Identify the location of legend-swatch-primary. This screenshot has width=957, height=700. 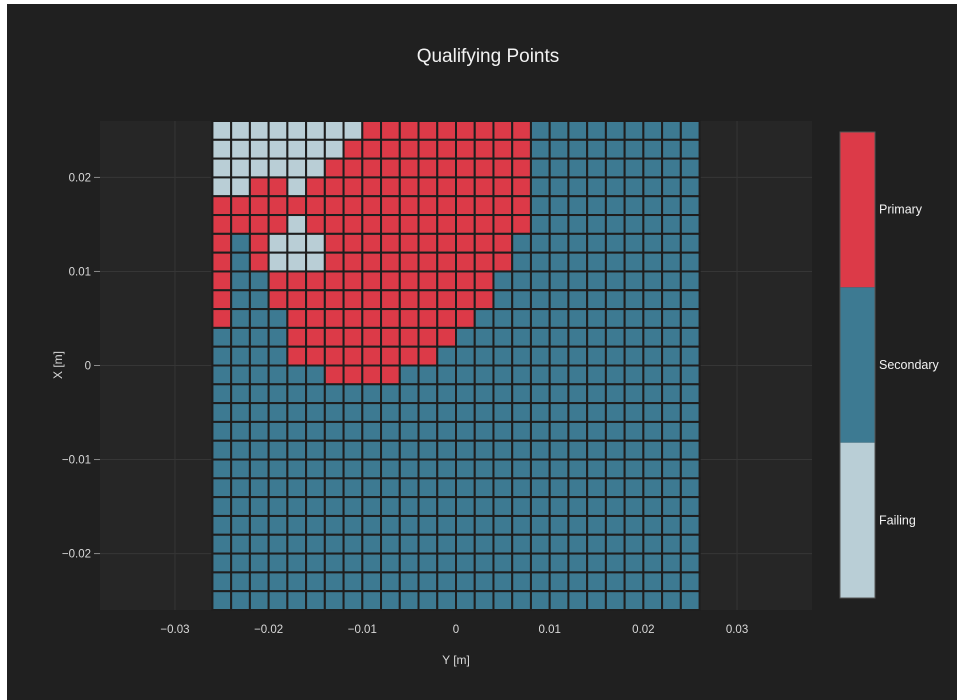
(857, 210).